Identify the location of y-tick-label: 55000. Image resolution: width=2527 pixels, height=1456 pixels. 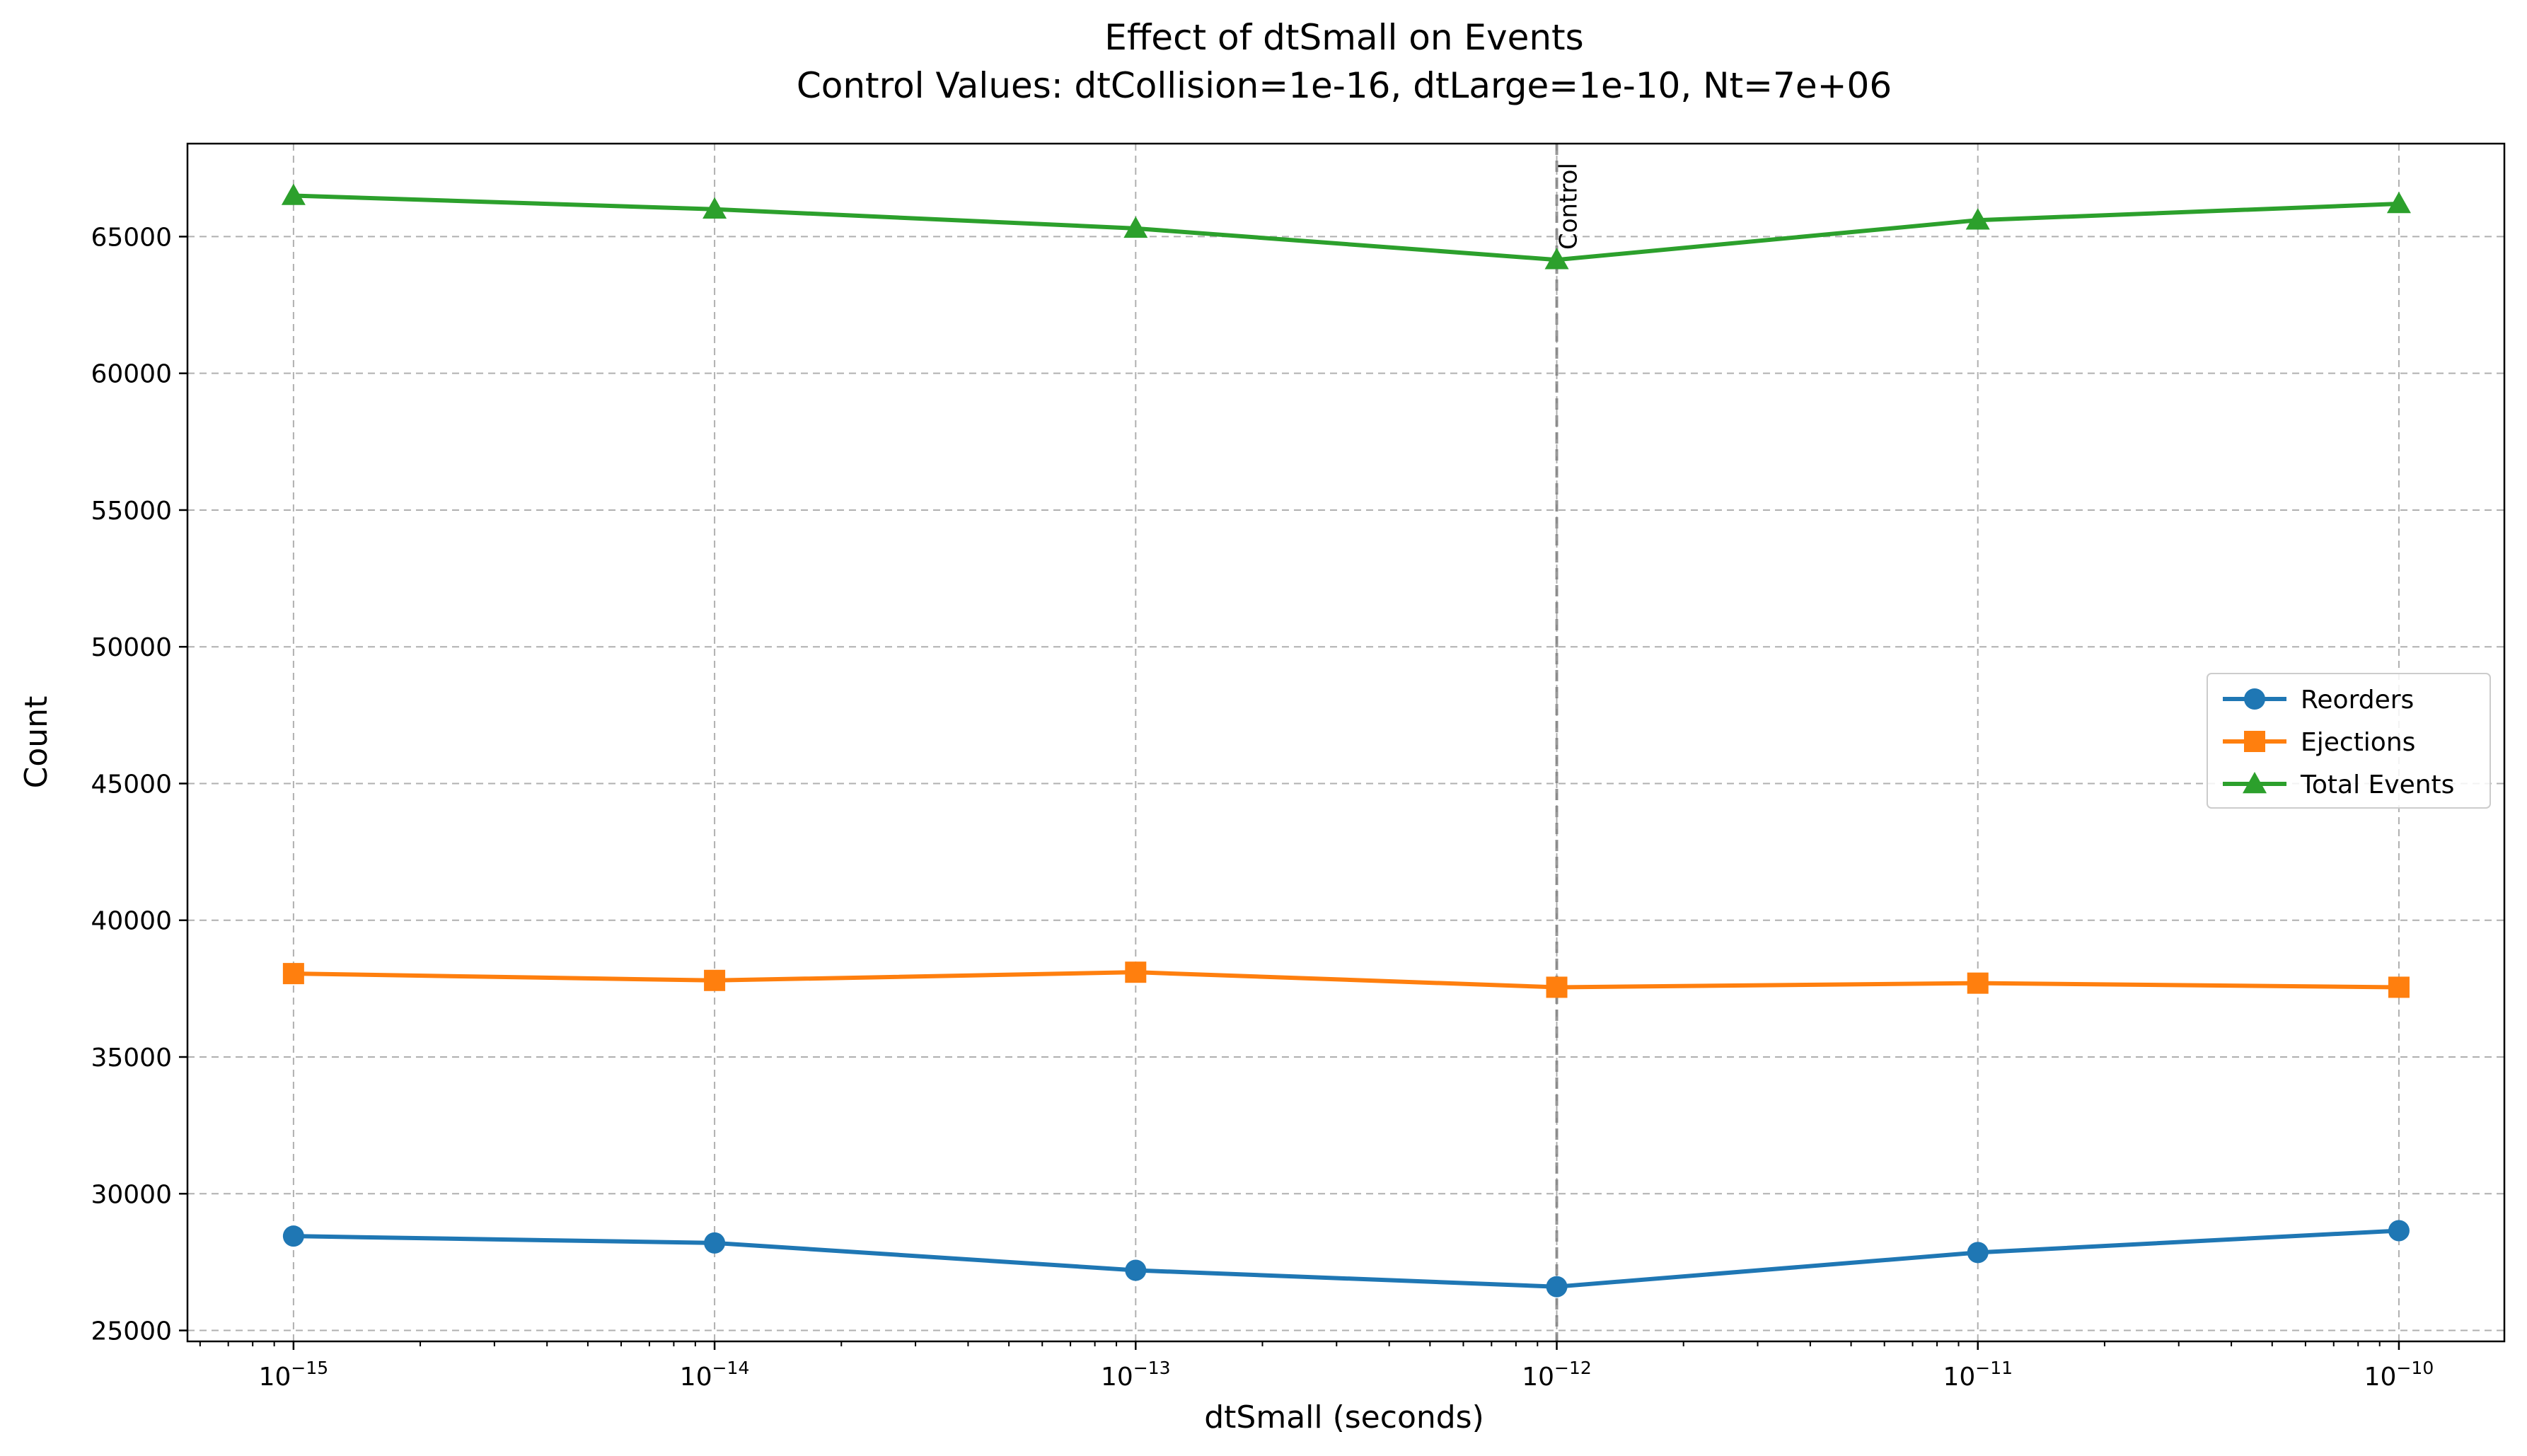
(131, 512).